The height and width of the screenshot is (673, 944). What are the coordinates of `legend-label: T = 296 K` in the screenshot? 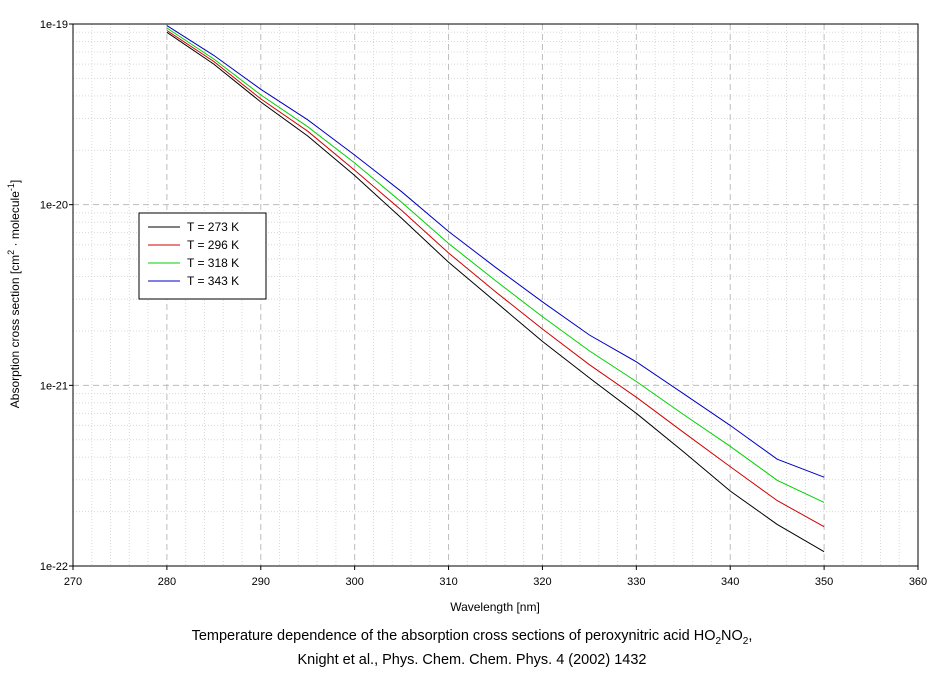 It's located at (213, 245).